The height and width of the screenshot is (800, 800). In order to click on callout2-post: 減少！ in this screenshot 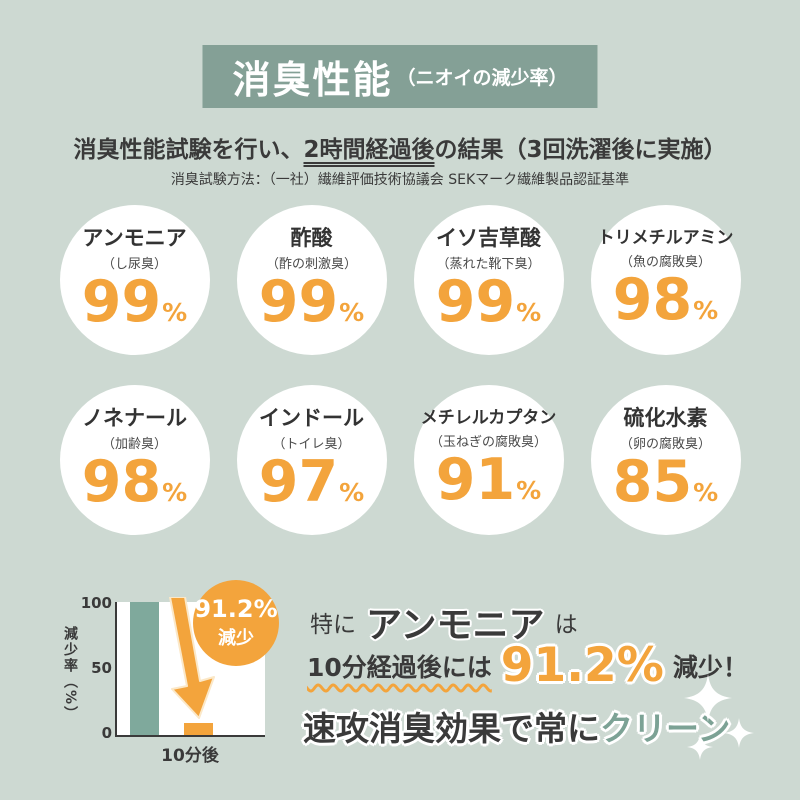, I will do `click(710, 667)`.